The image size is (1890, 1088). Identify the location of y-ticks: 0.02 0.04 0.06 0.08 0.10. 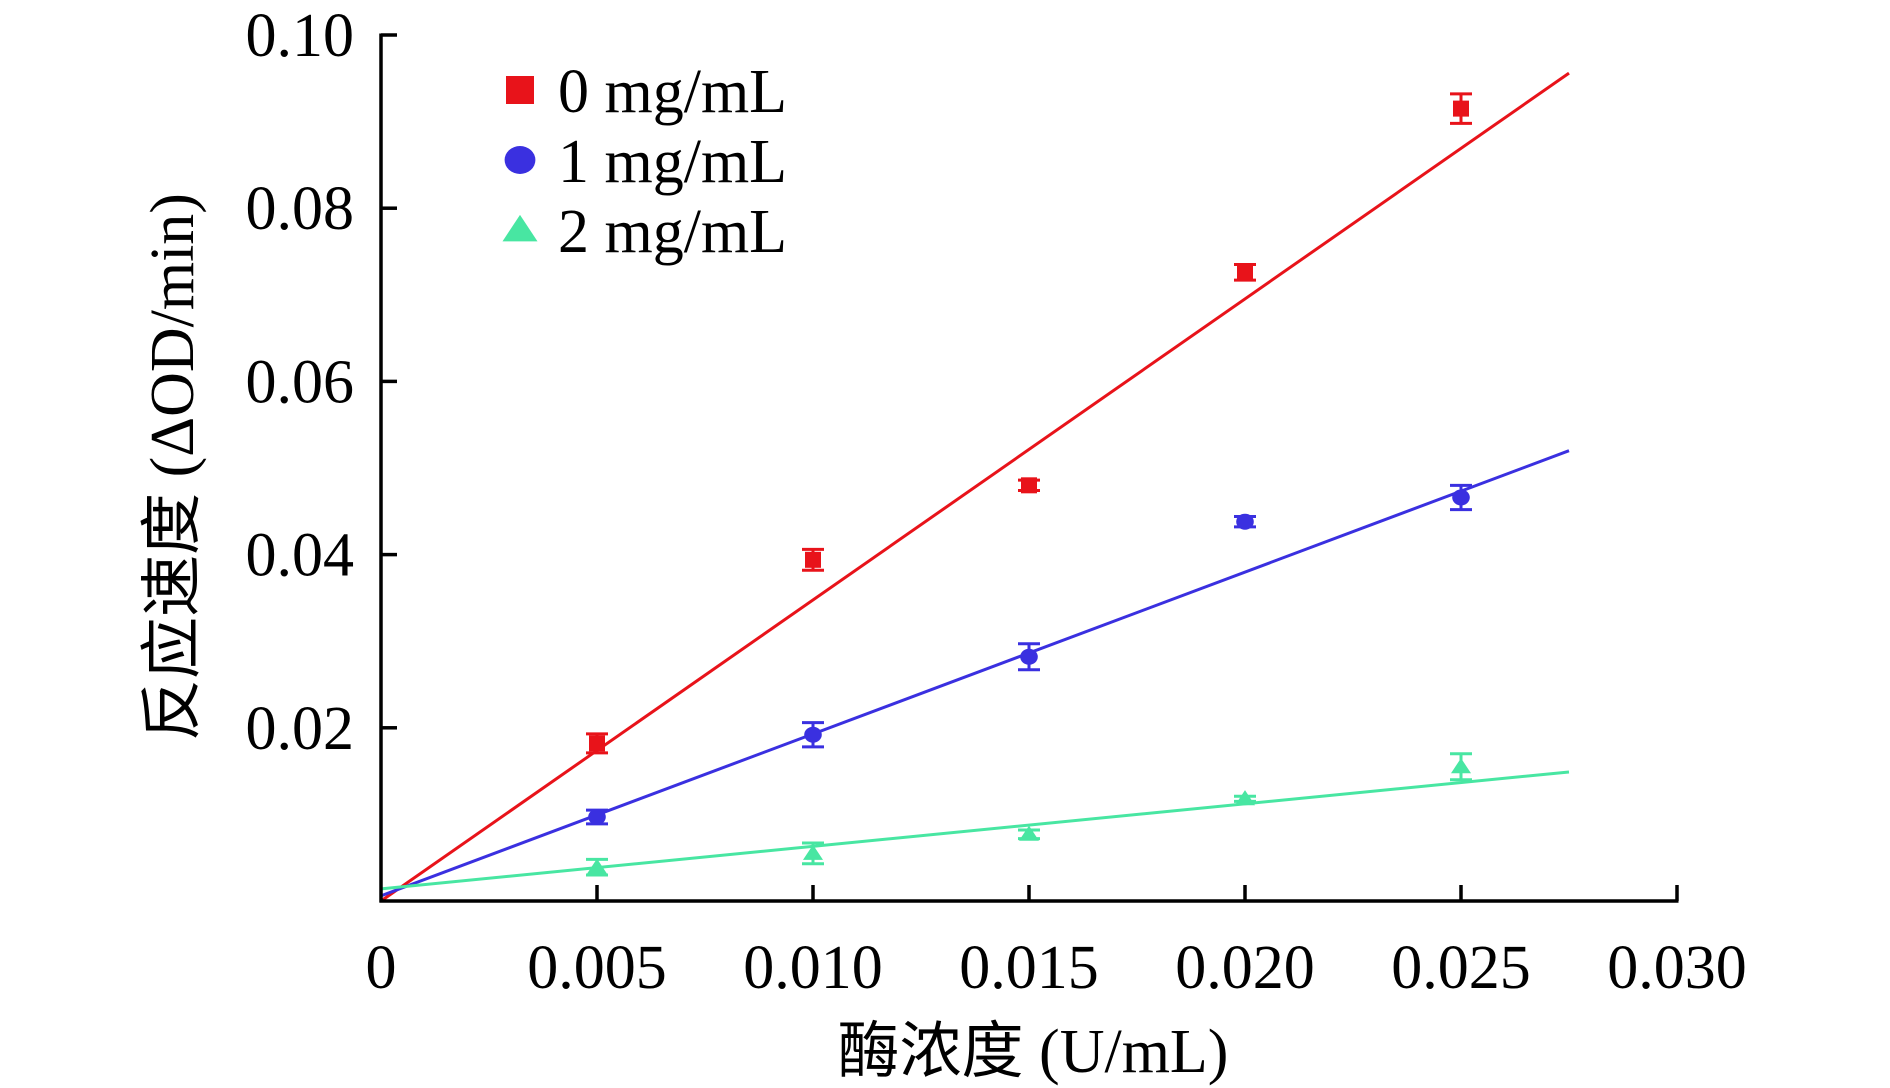
(321, 382).